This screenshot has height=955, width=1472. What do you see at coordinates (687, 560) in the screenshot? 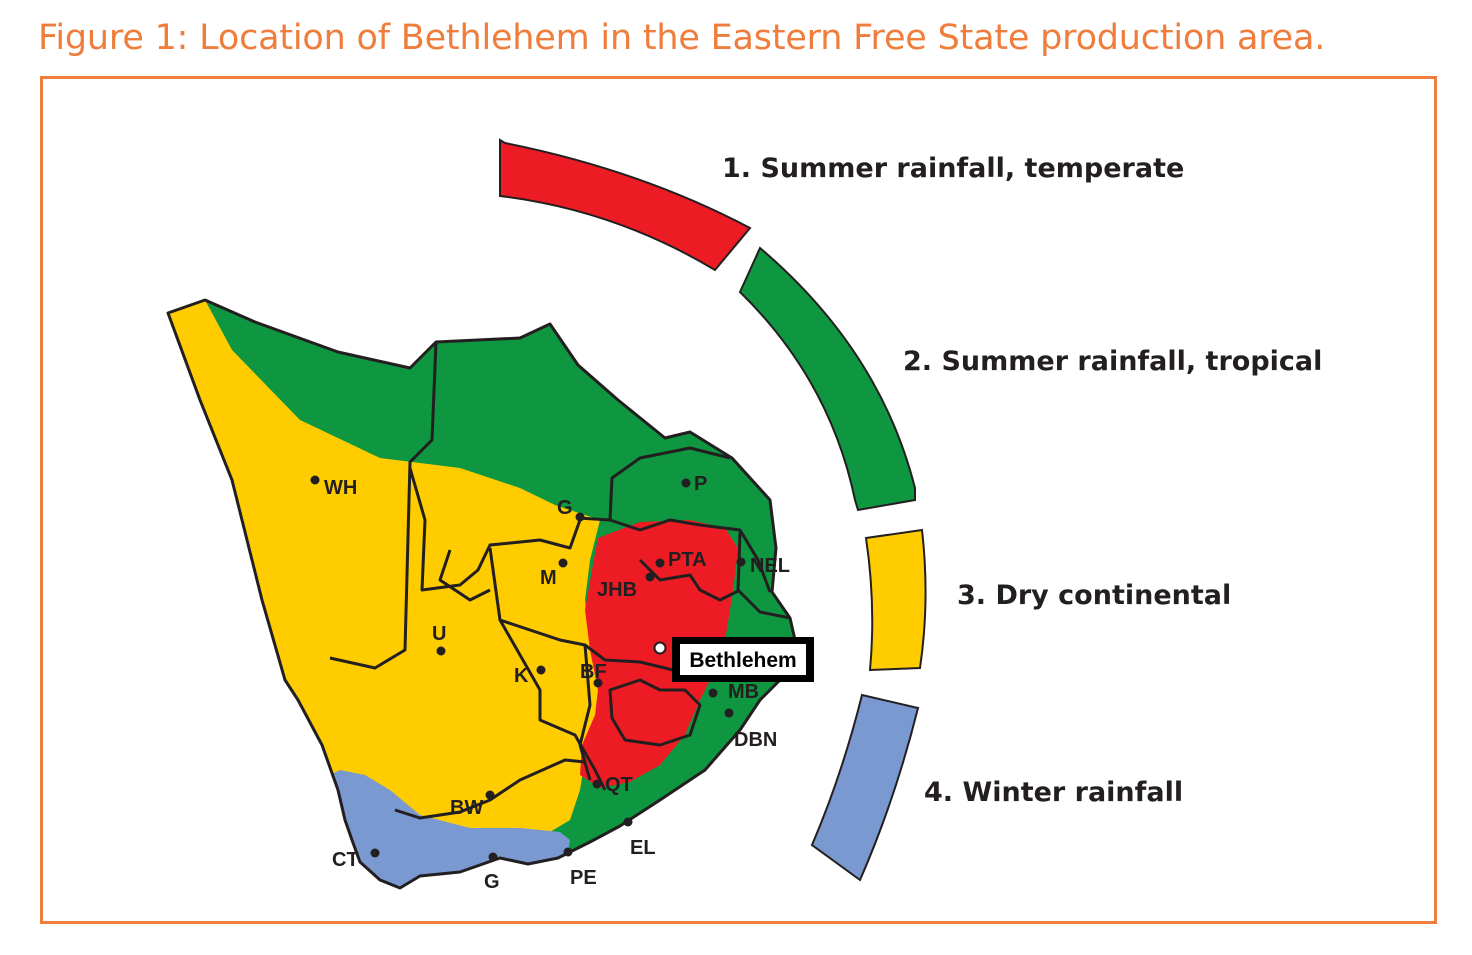
I see `city-label-pta: PTA` at bounding box center [687, 560].